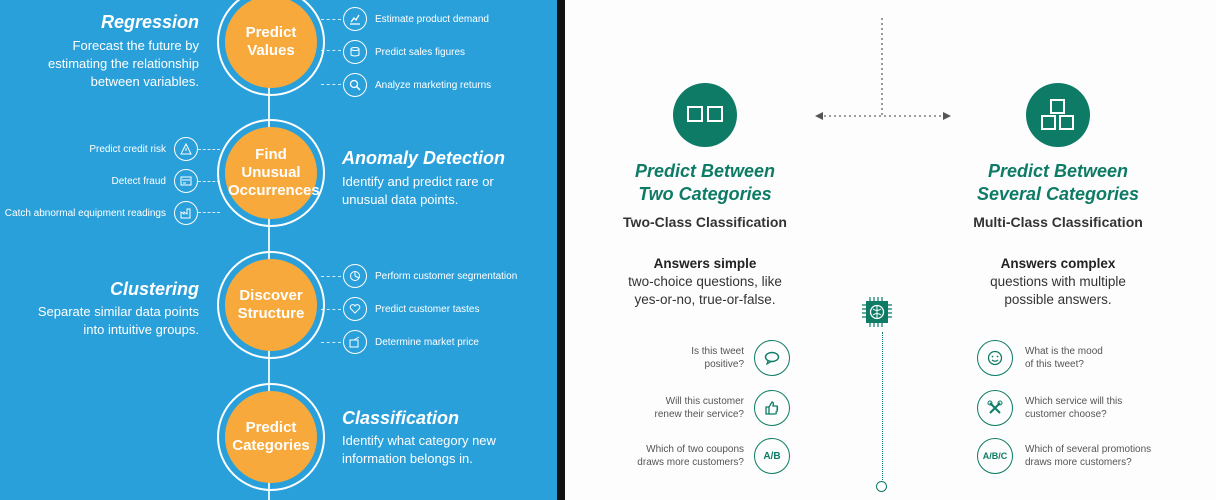 Image resolution: width=1216 pixels, height=500 pixels. What do you see at coordinates (143, 149) in the screenshot?
I see `list-item: Predict credit risk` at bounding box center [143, 149].